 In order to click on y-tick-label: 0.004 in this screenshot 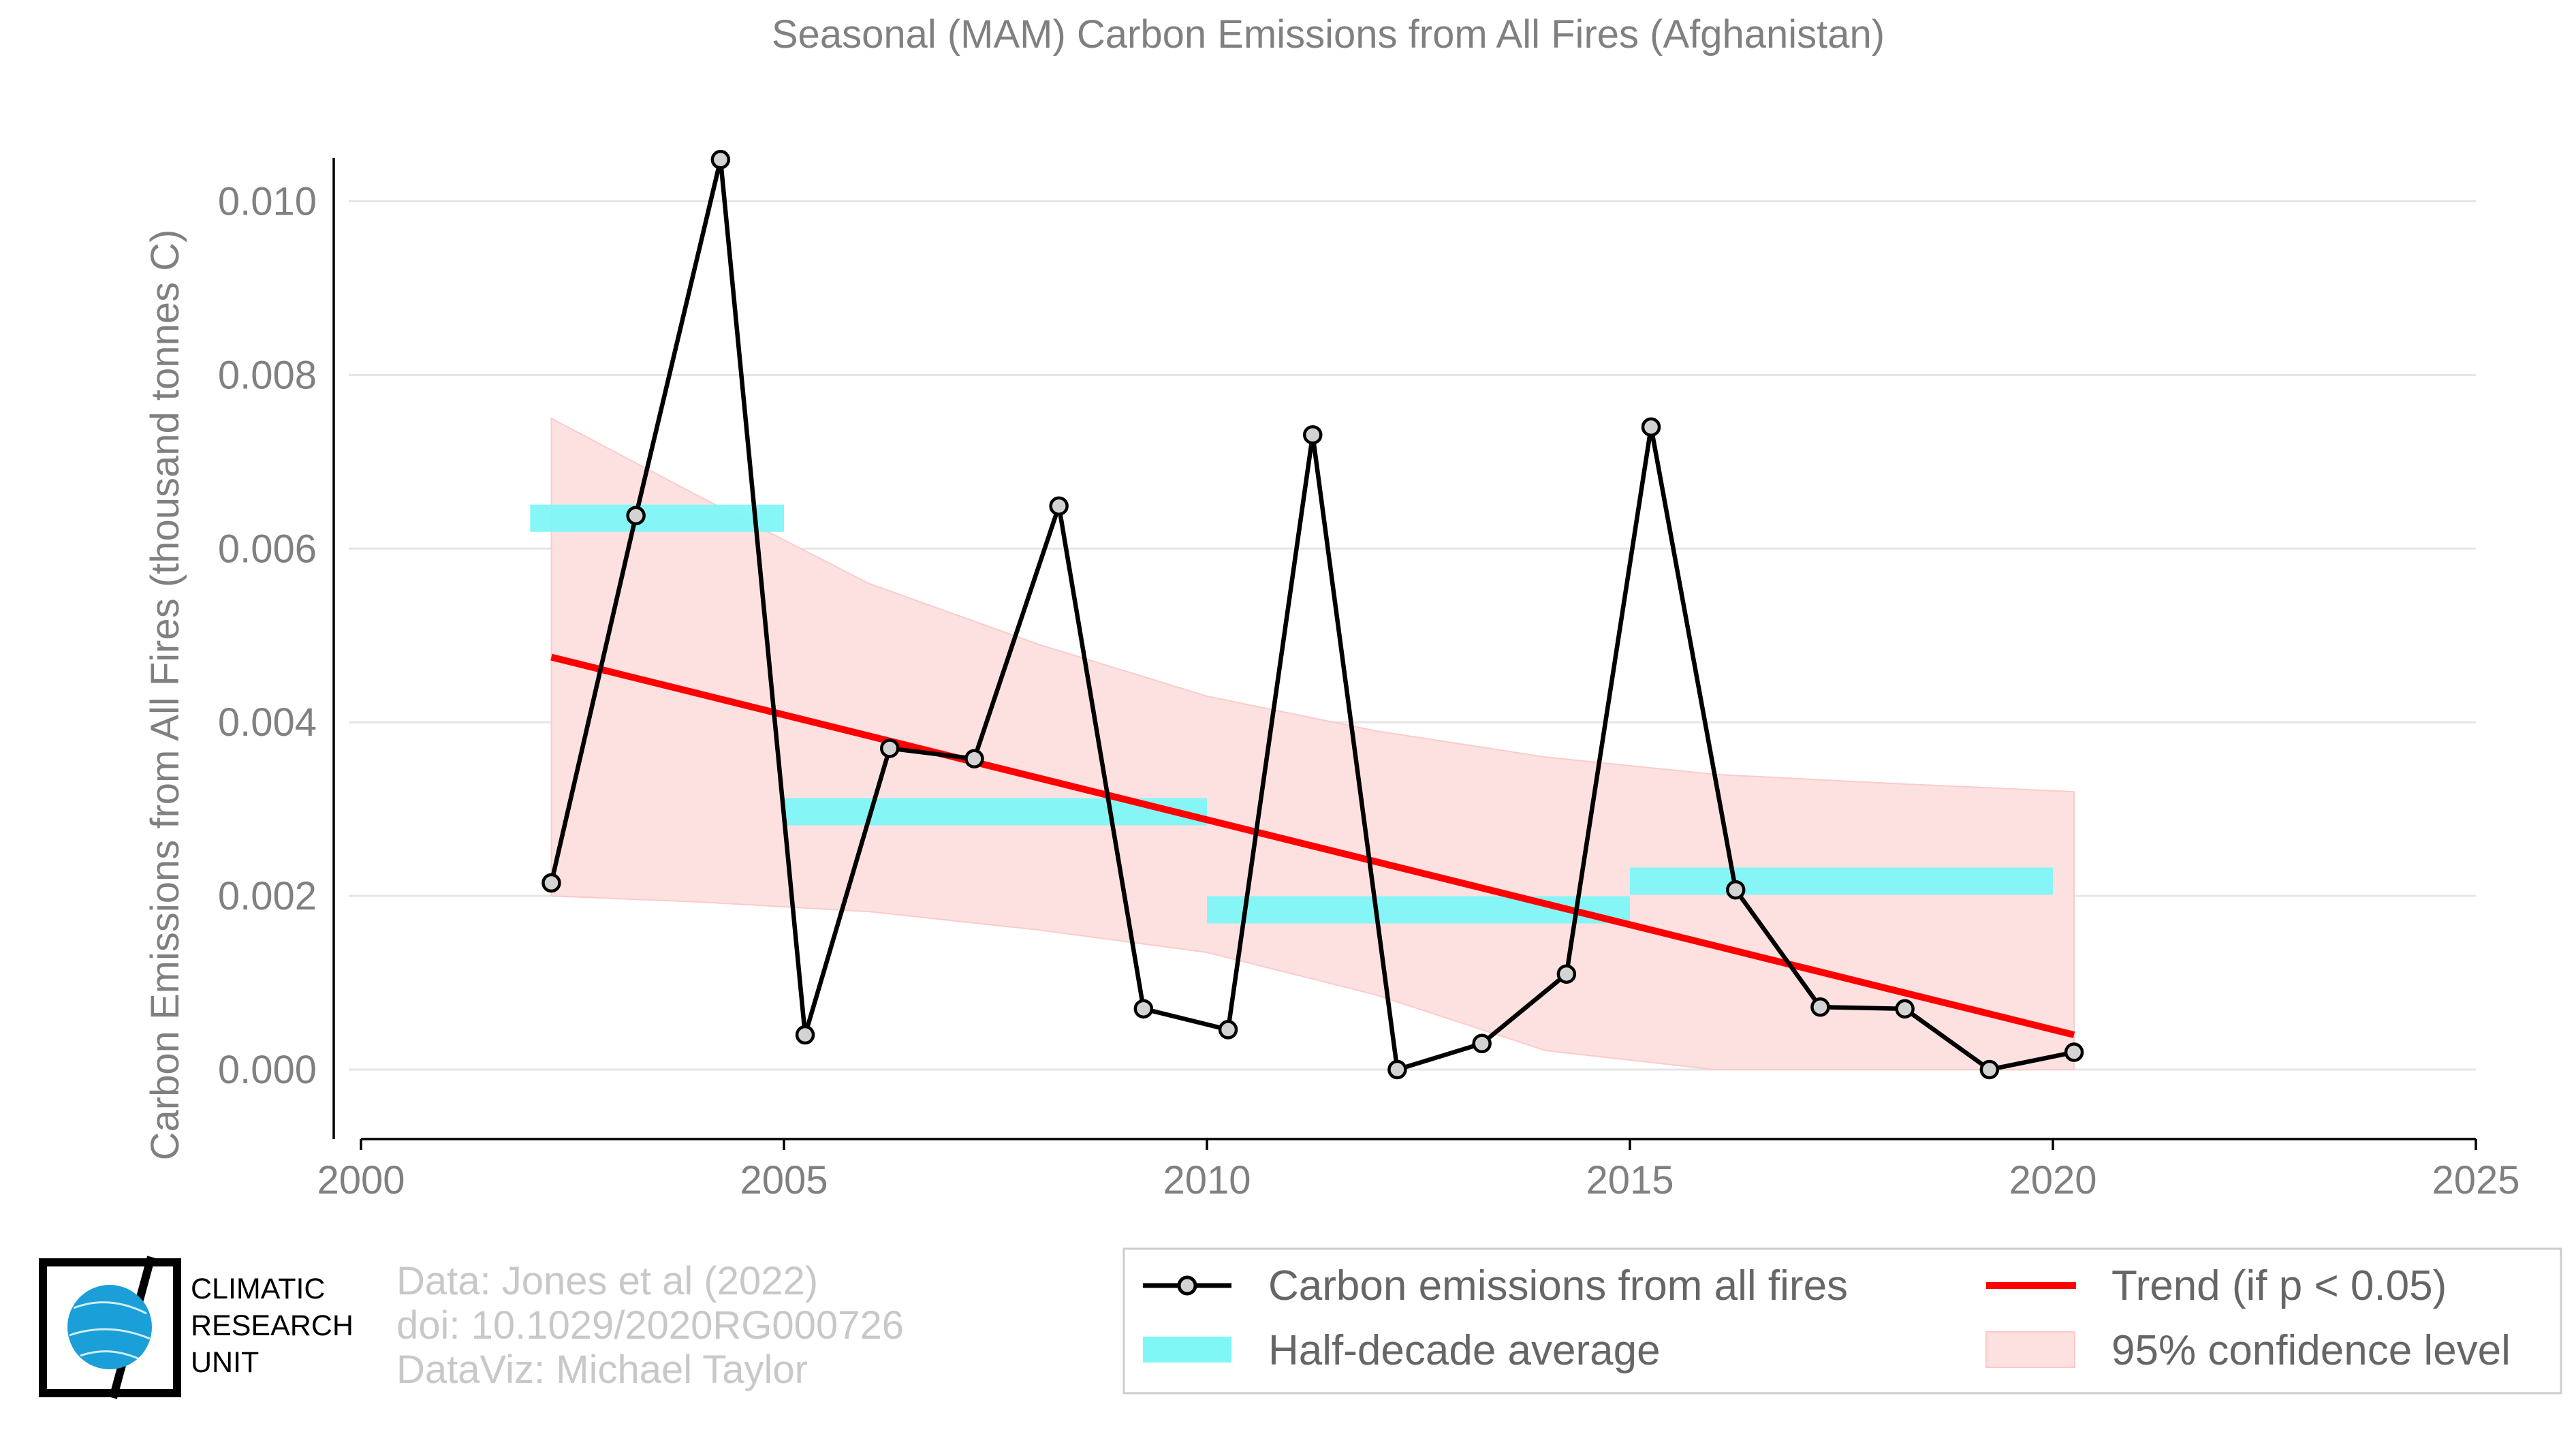, I will do `click(267, 722)`.